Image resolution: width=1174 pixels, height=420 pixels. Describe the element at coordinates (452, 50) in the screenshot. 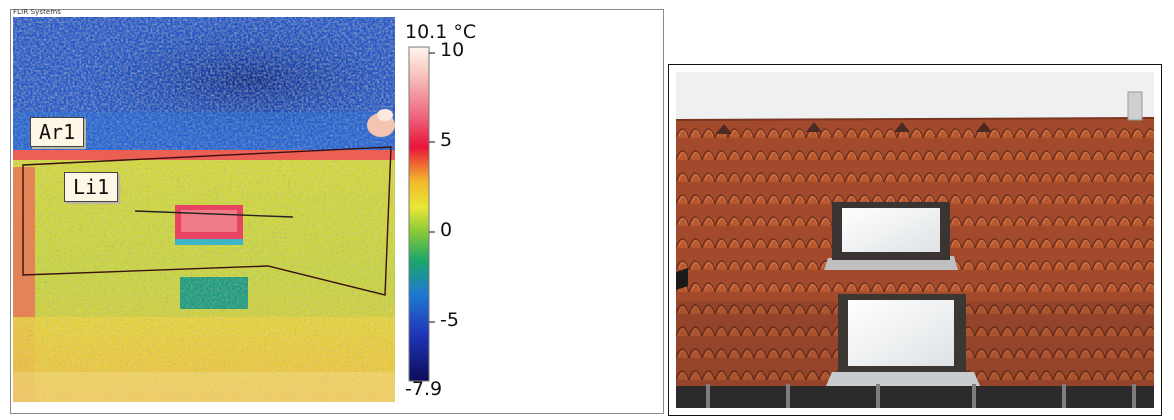

I see `scale-tick-10: 10` at that location.